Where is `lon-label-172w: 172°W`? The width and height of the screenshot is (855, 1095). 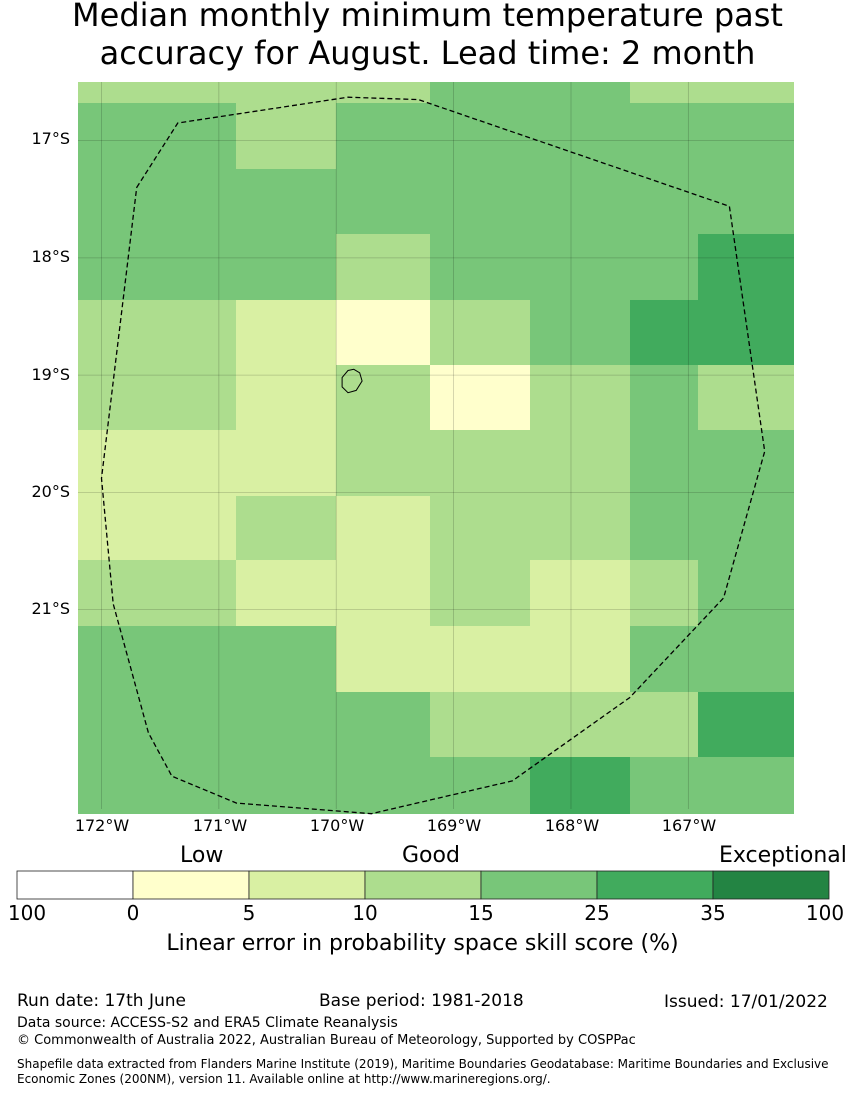
lon-label-172w: 172°W is located at coordinates (102, 825).